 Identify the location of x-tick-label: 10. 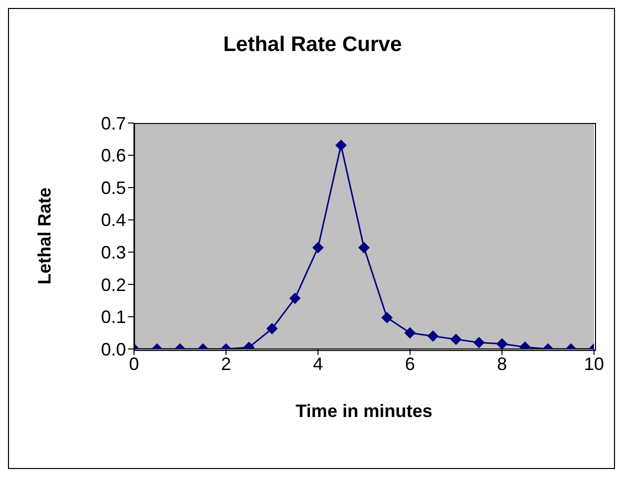
(594, 364).